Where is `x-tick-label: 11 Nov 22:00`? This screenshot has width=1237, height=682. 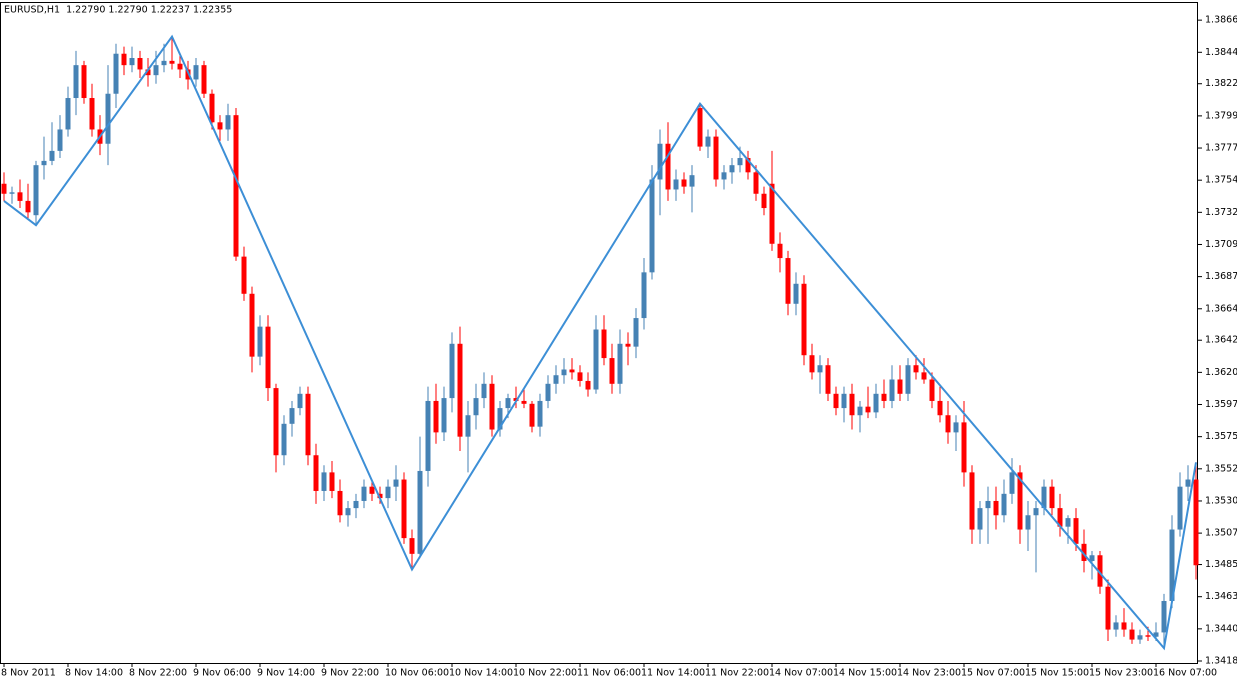 x-tick-label: 11 Nov 22:00 is located at coordinates (737, 673).